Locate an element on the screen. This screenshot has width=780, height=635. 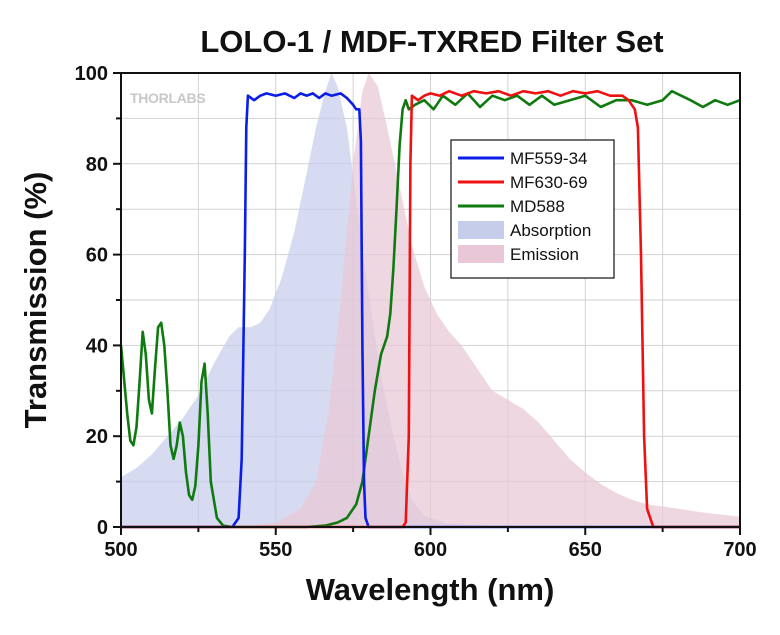
x-tick-label: 650 is located at coordinates (585, 550).